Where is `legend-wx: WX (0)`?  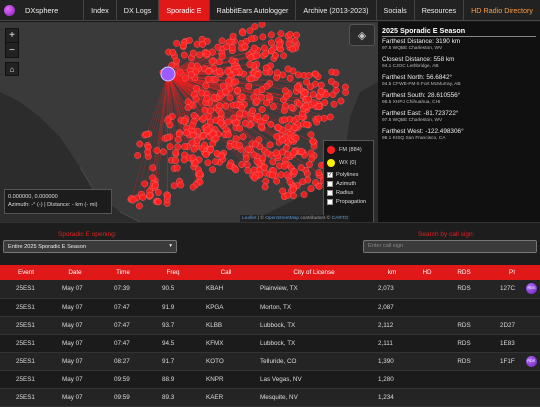
legend-wx: WX (0) is located at coordinates (348, 162).